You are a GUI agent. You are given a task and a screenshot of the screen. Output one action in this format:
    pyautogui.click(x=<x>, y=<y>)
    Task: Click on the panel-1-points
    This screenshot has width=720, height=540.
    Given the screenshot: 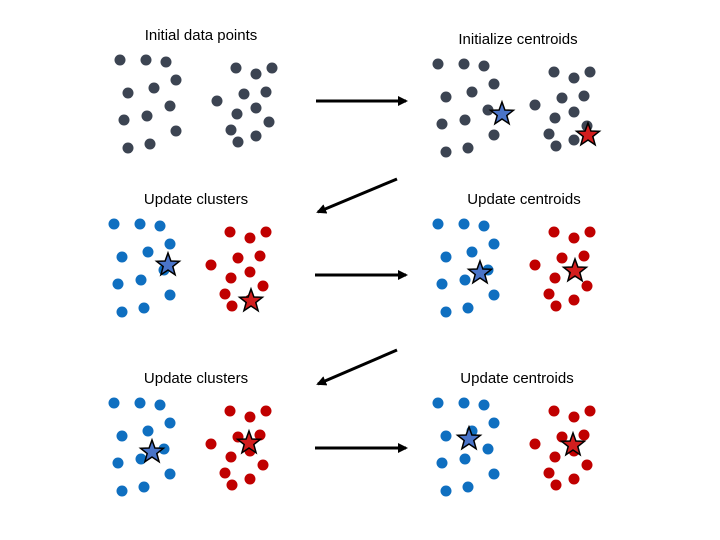 What is the action you would take?
    pyautogui.click(x=196, y=104)
    